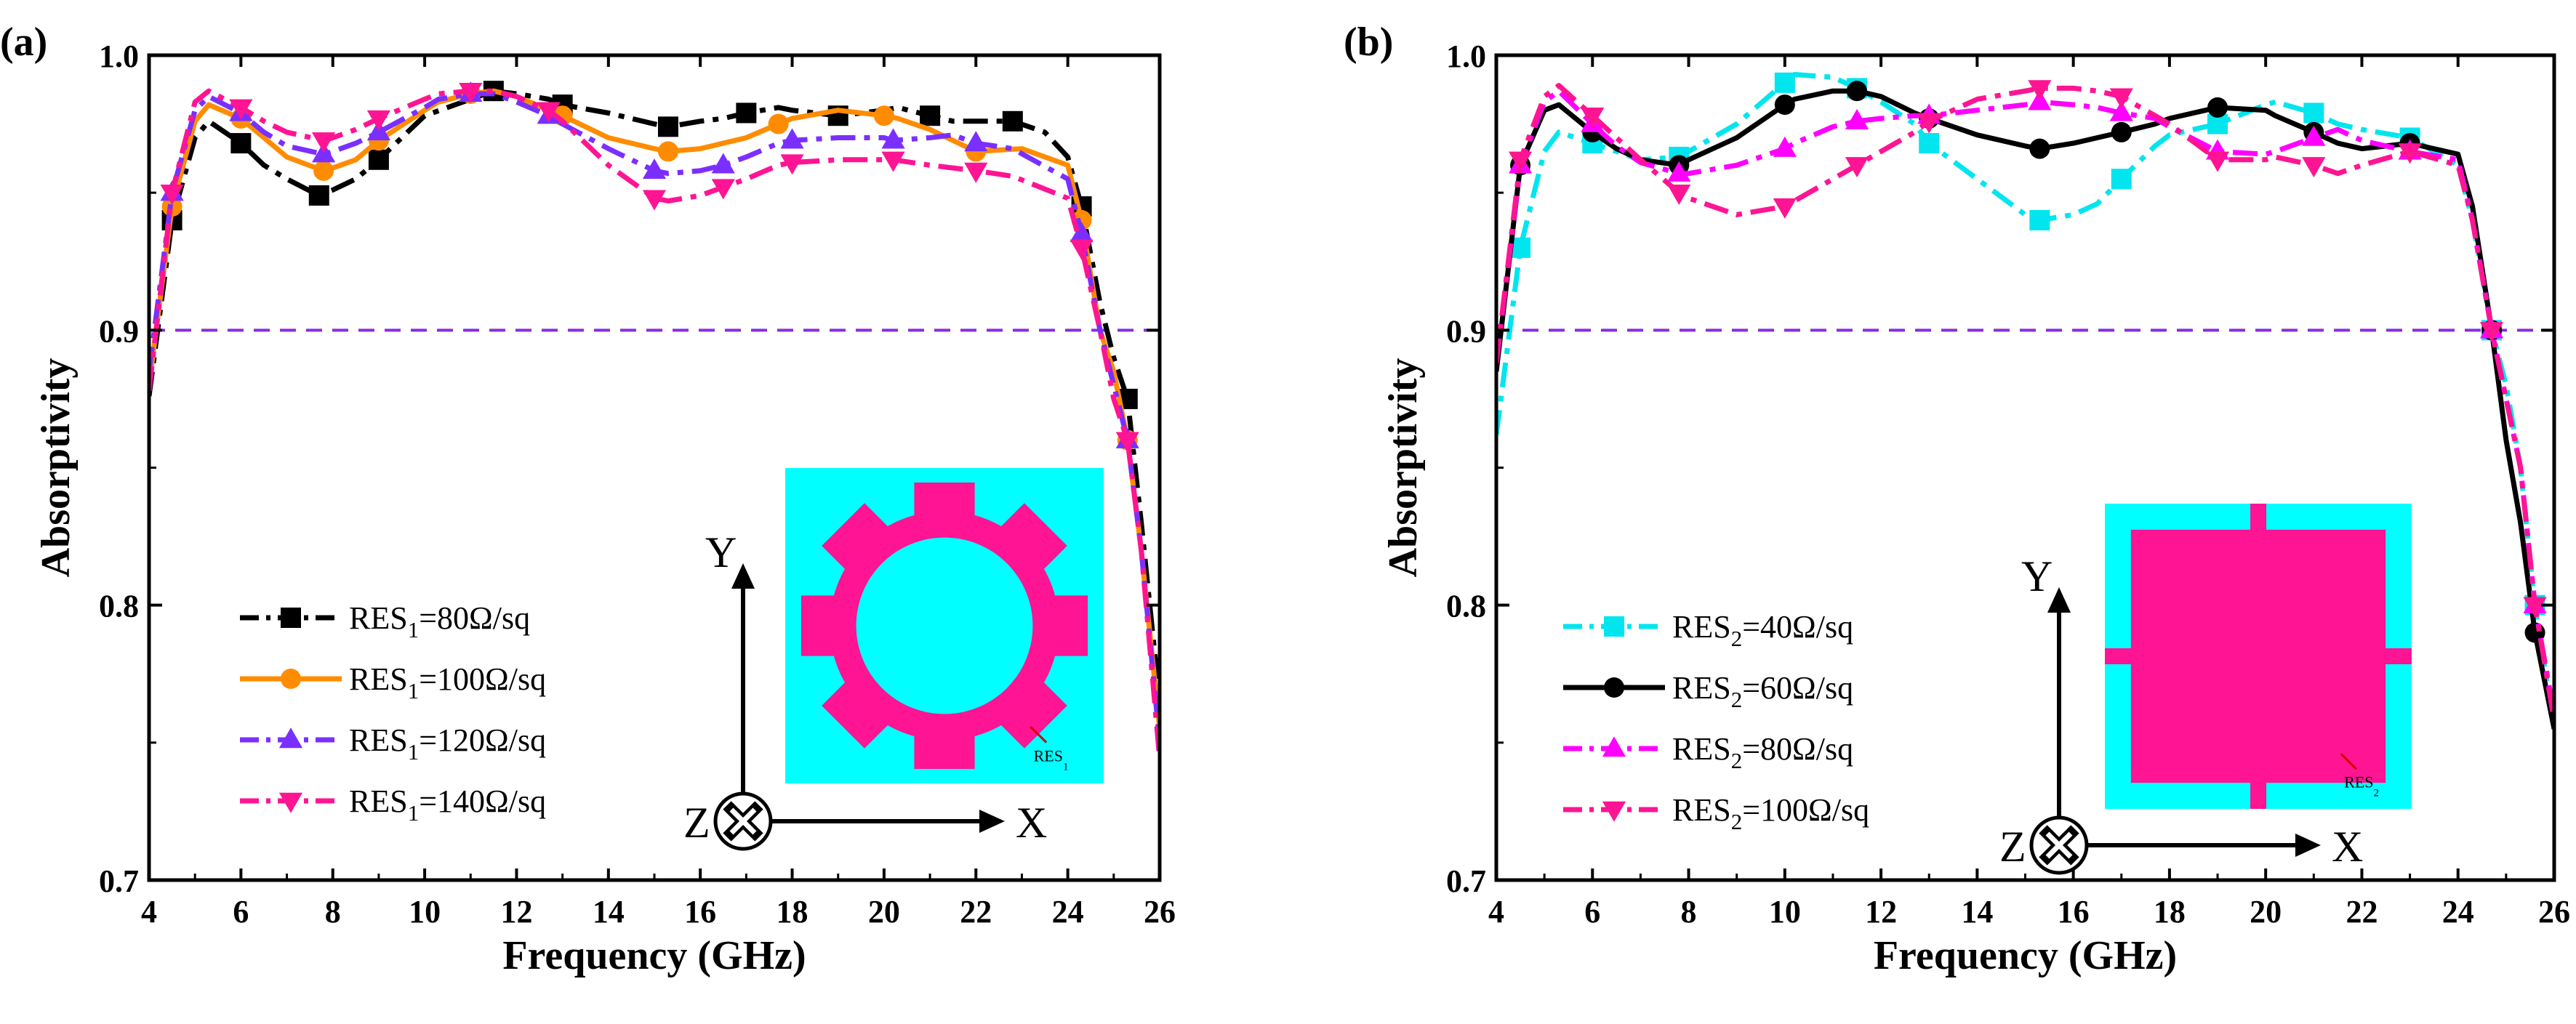 This screenshot has height=1024, width=2576. Describe the element at coordinates (2170, 912) in the screenshot. I see `x-tick-label: 18` at that location.